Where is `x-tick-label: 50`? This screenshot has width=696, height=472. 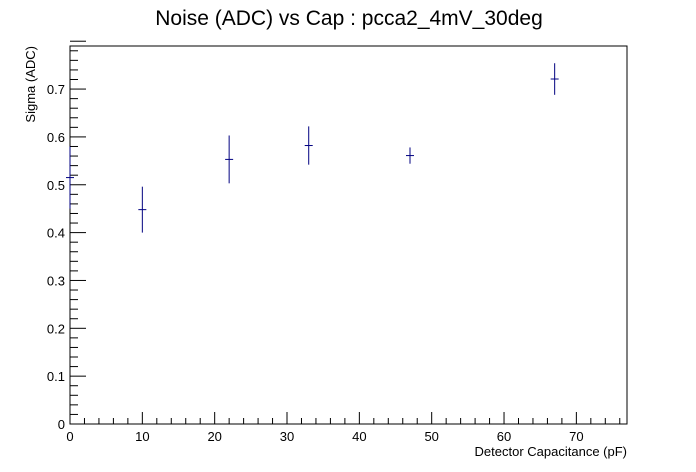 x-tick-label: 50 is located at coordinates (431, 436).